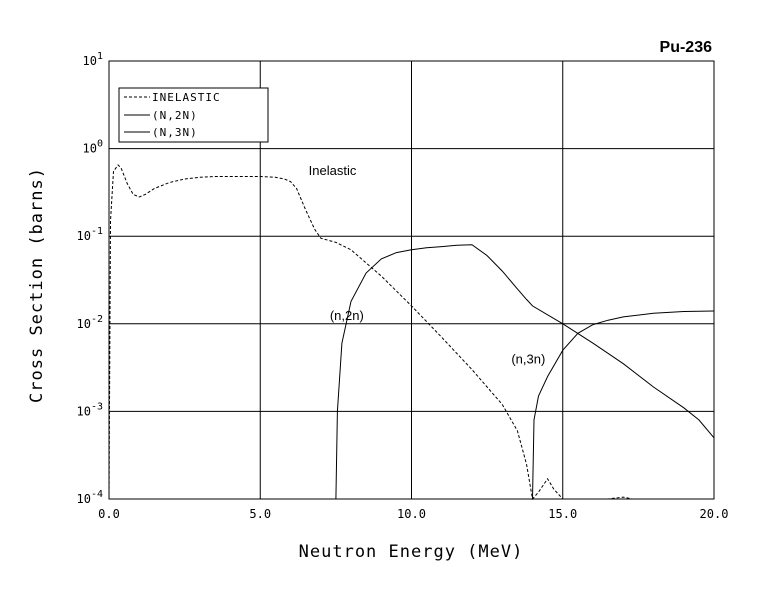 Image resolution: width=780 pixels, height=594 pixels. What do you see at coordinates (90, 409) in the screenshot?
I see `y-tick-label: 10⁻³` at bounding box center [90, 409].